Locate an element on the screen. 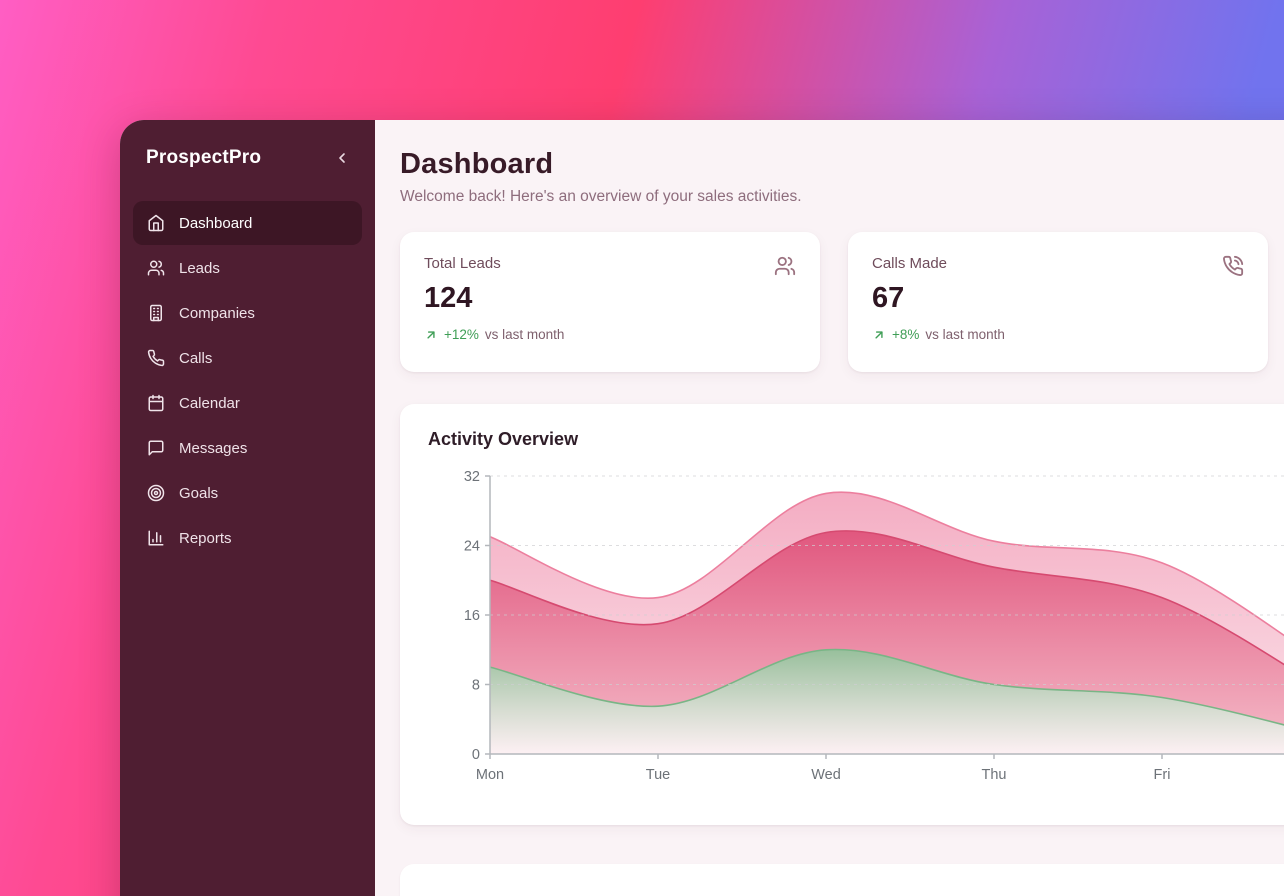 Image resolution: width=1284 pixels, height=896 pixels. svg-text: Wed is located at coordinates (826, 775).